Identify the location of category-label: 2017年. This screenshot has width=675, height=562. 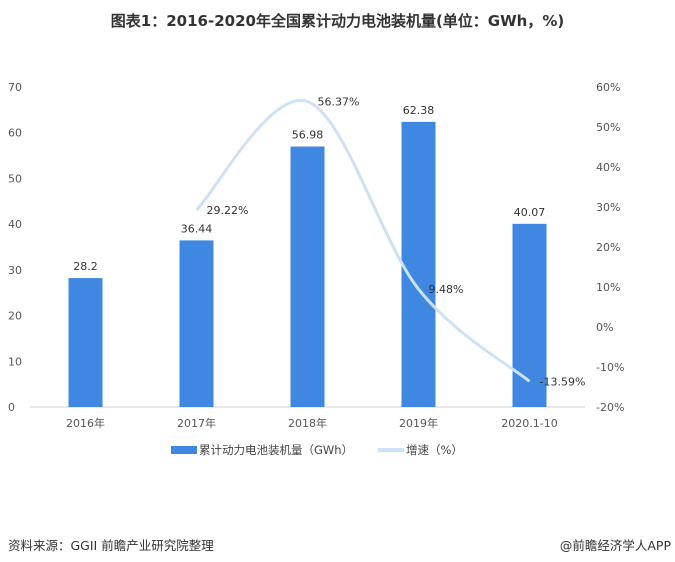
(196, 423).